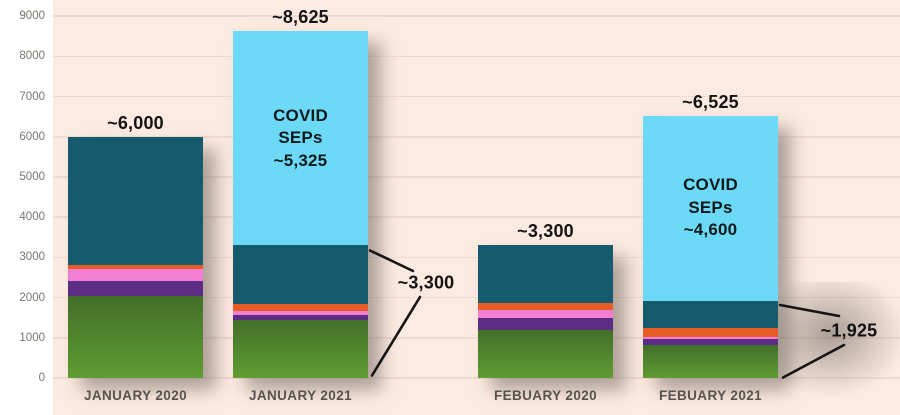 The width and height of the screenshot is (900, 415). I want to click on y-tick-label: 9000, so click(32, 16).